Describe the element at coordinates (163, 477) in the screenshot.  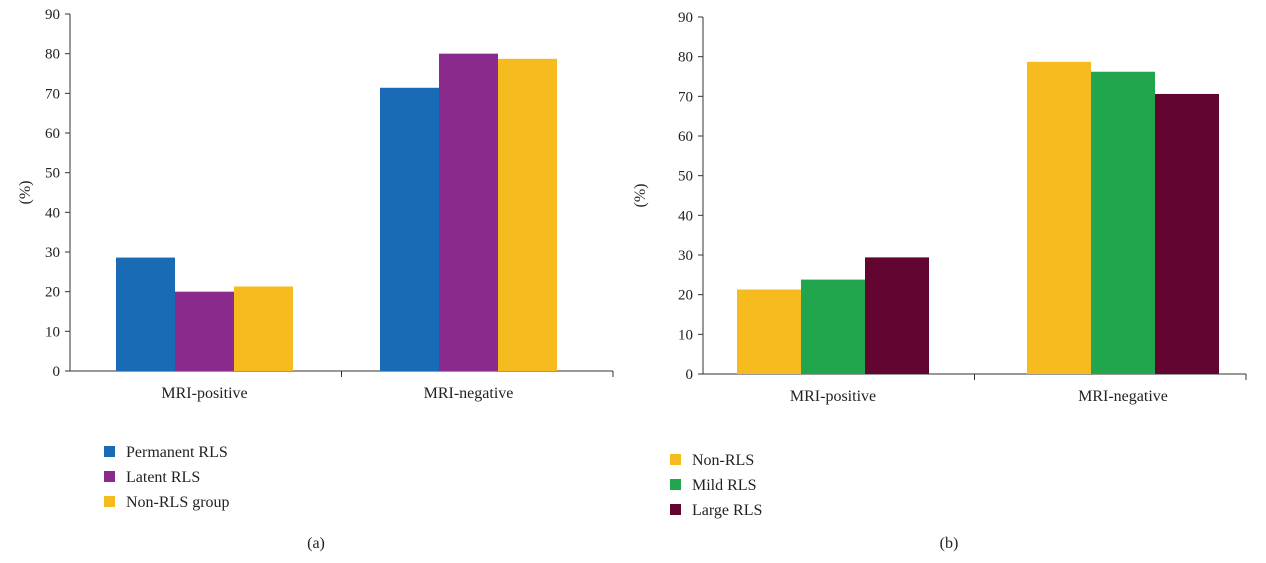
I see `legend-label: Latent RLS` at that location.